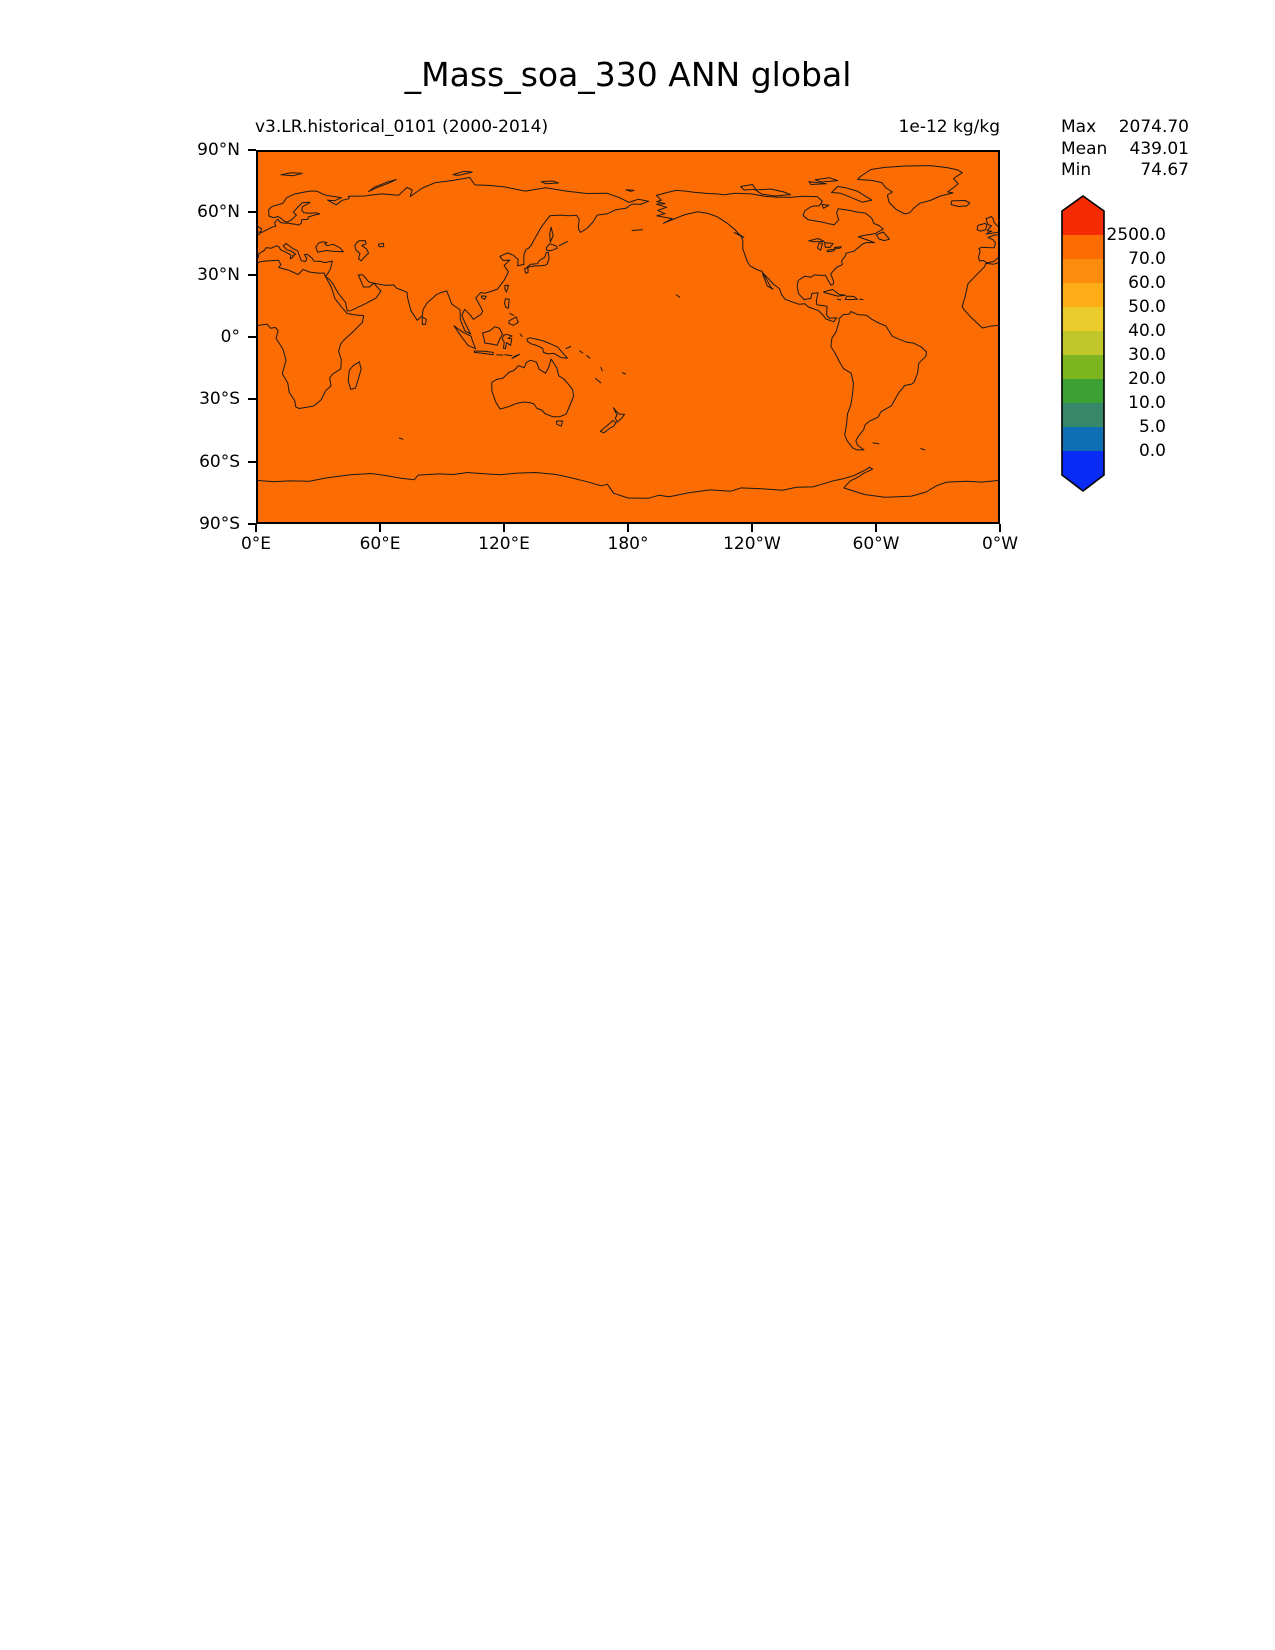 Image resolution: width=1275 pixels, height=1650 pixels. Describe the element at coordinates (949, 127) in the screenshot. I see `units-label: 1e-12 kg/kg` at that location.